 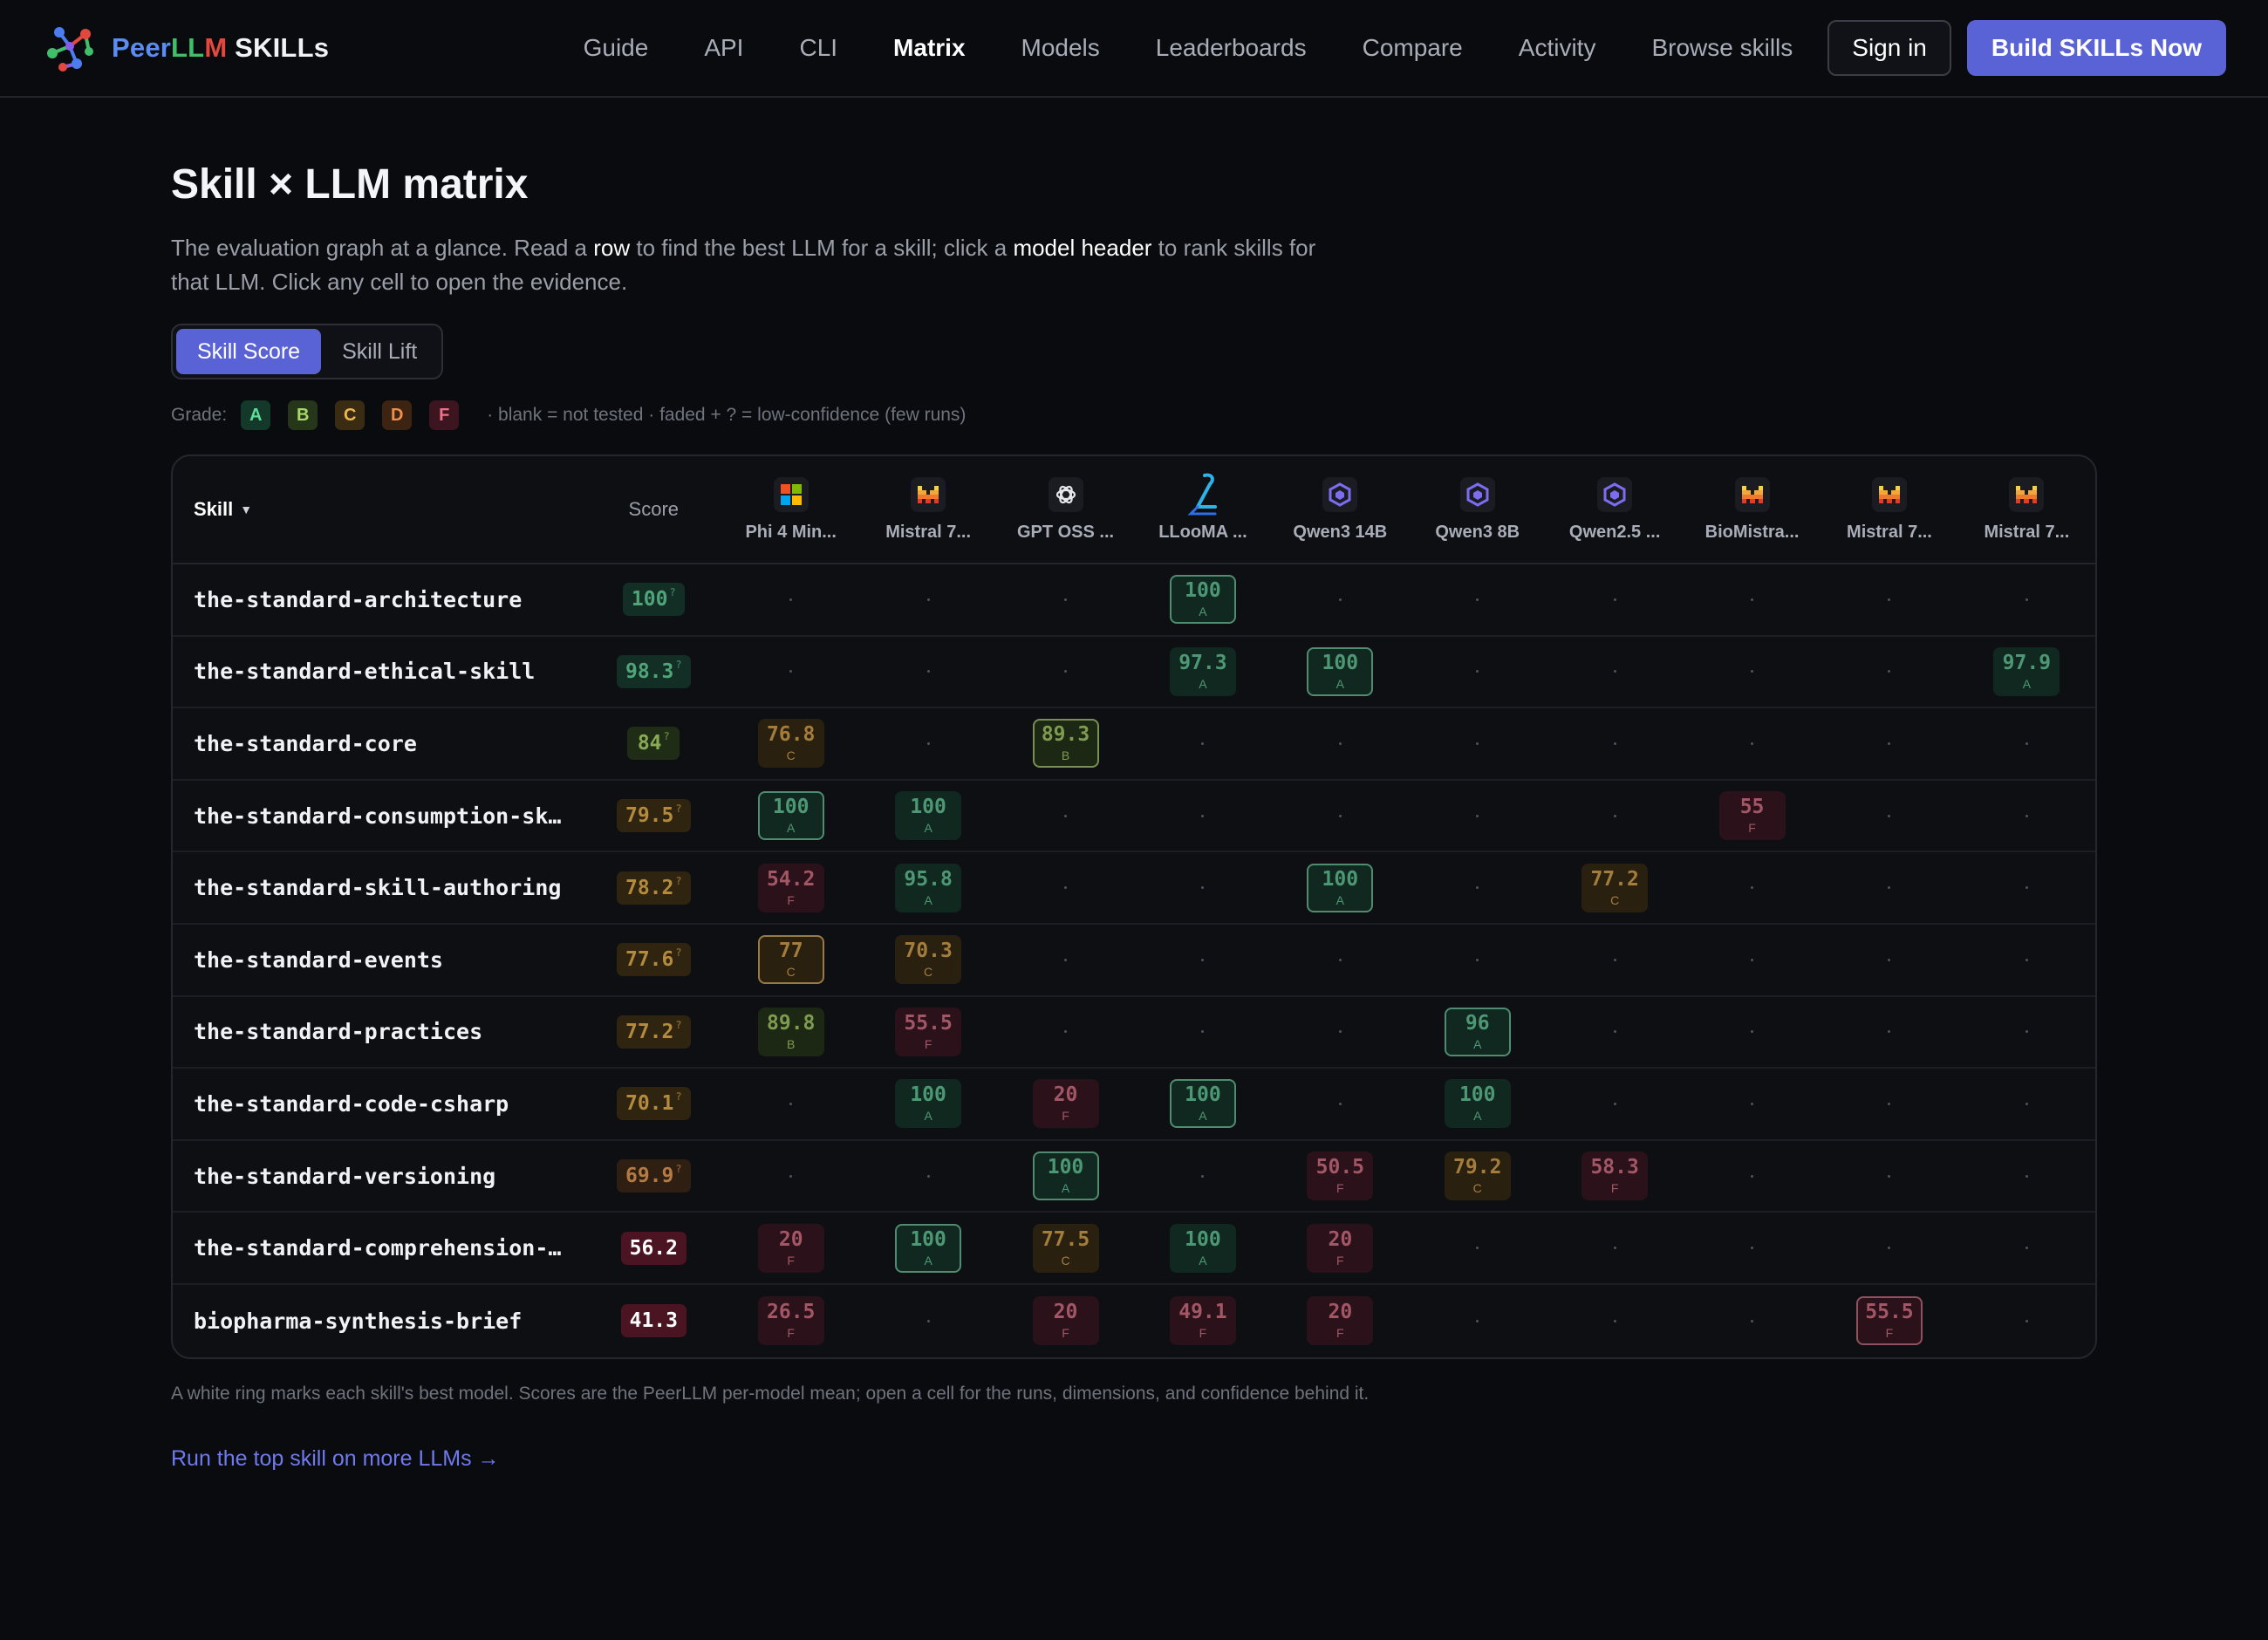 What do you see at coordinates (351, 1103) in the screenshot?
I see `skill-name: the-standard-code-csharp` at bounding box center [351, 1103].